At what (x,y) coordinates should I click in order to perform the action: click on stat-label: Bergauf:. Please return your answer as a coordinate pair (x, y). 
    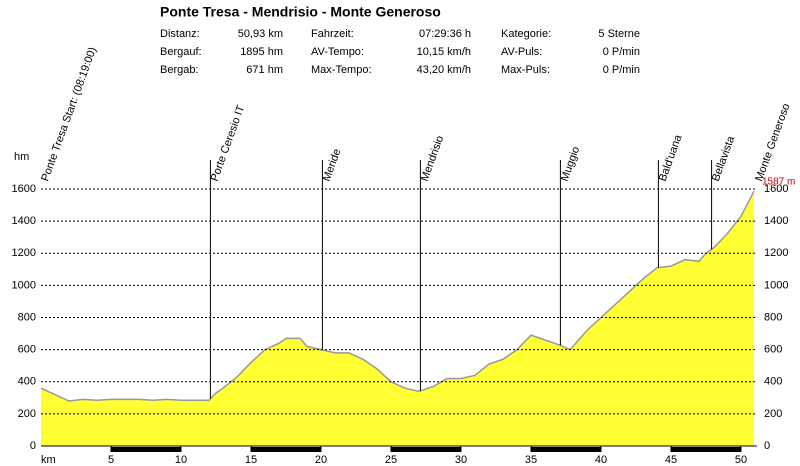
    Looking at the image, I should click on (181, 52).